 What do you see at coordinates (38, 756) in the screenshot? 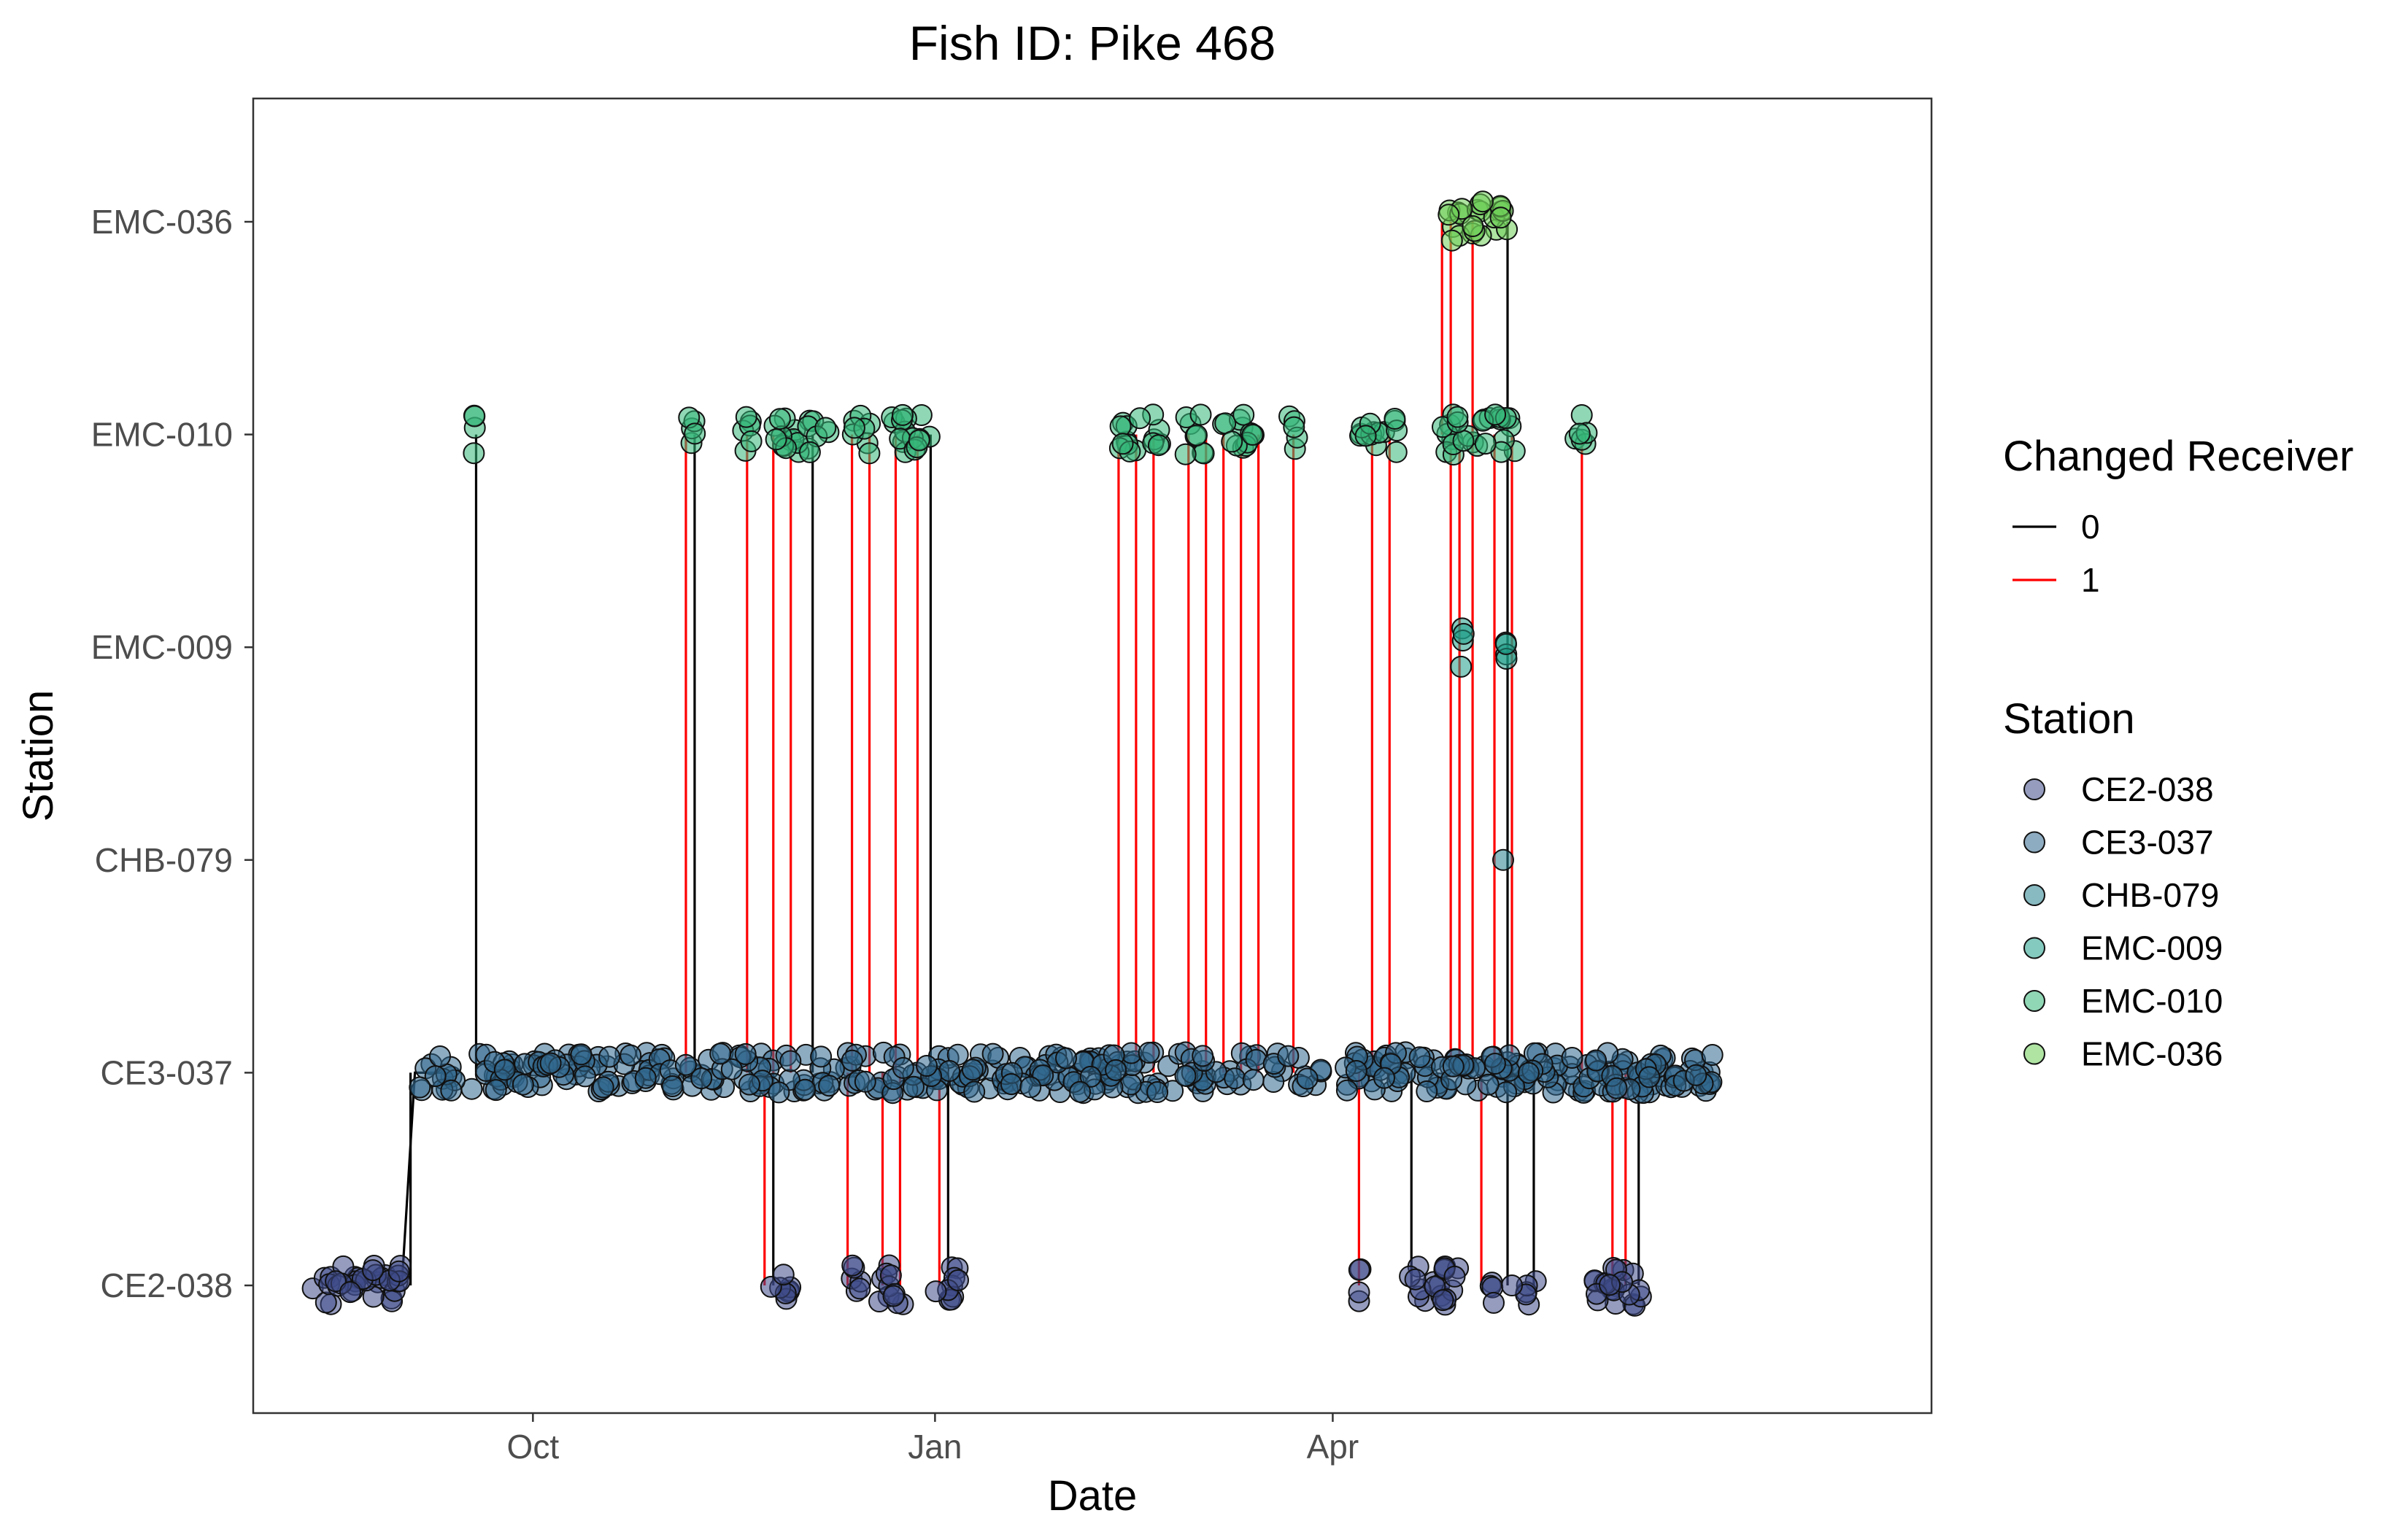
I see `y-axis-title: Station` at bounding box center [38, 756].